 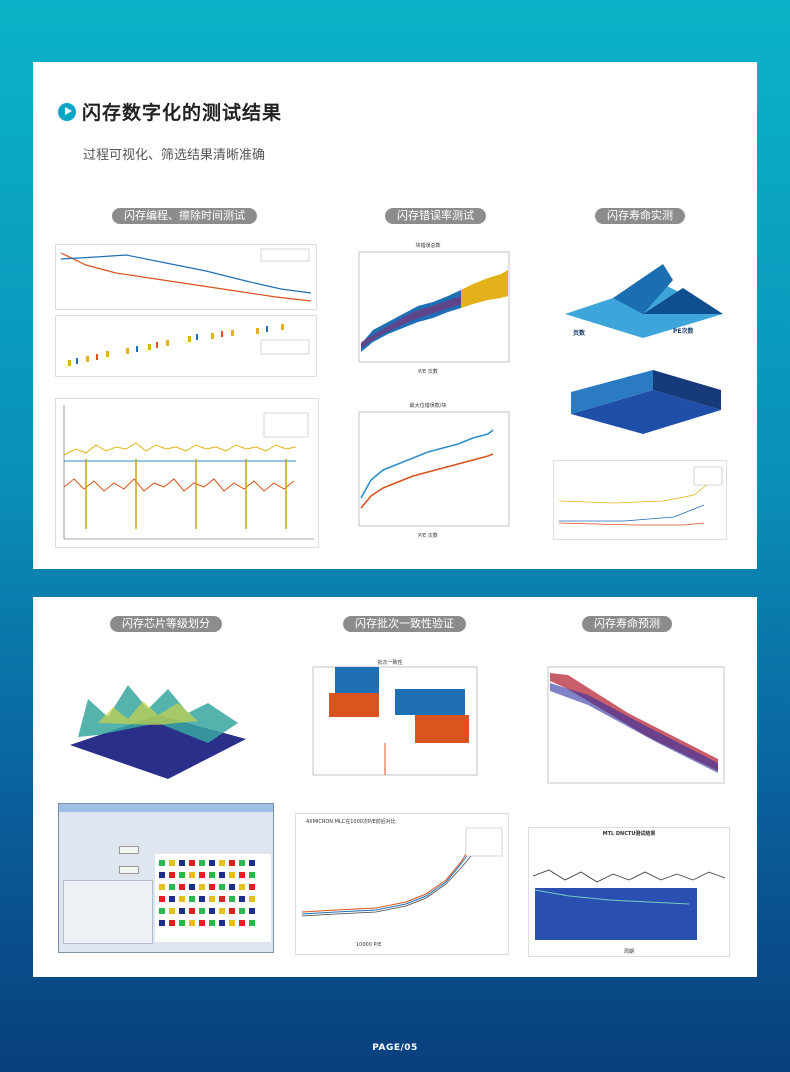 I want to click on window-titlebar, so click(x=166, y=808).